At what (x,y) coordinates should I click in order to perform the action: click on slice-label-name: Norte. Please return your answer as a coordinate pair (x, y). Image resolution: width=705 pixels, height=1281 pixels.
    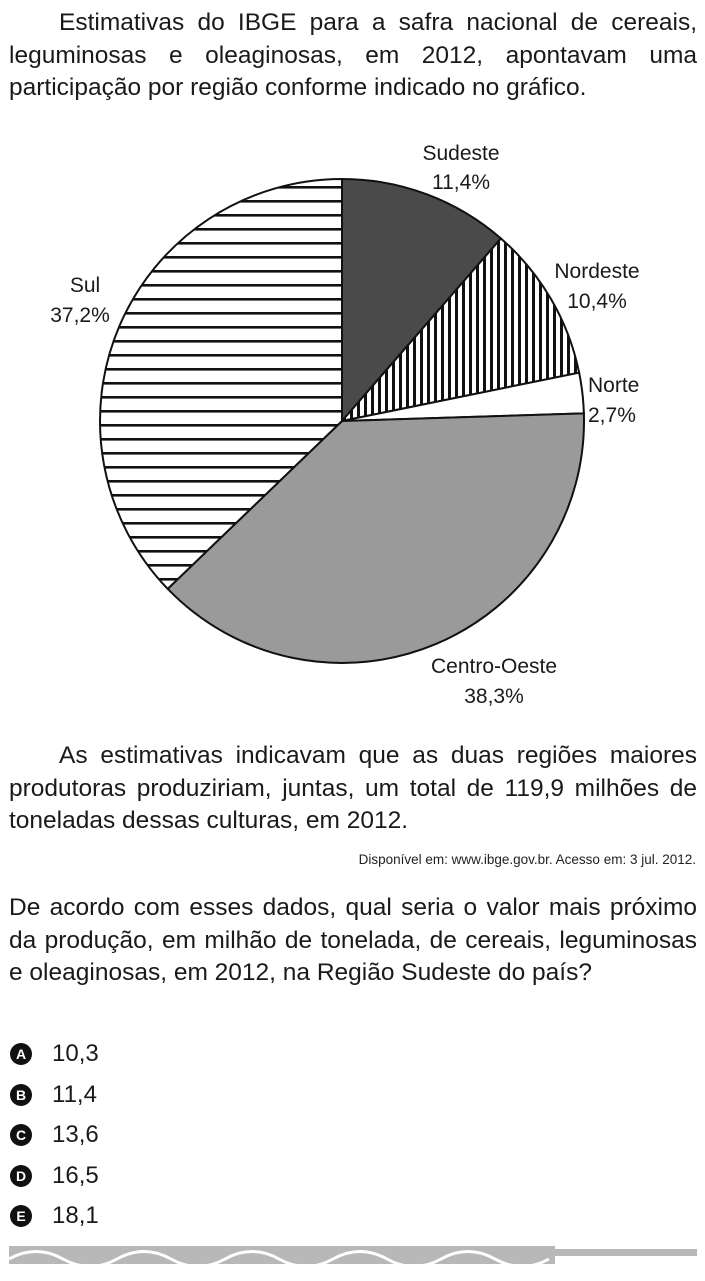
    Looking at the image, I should click on (613, 385).